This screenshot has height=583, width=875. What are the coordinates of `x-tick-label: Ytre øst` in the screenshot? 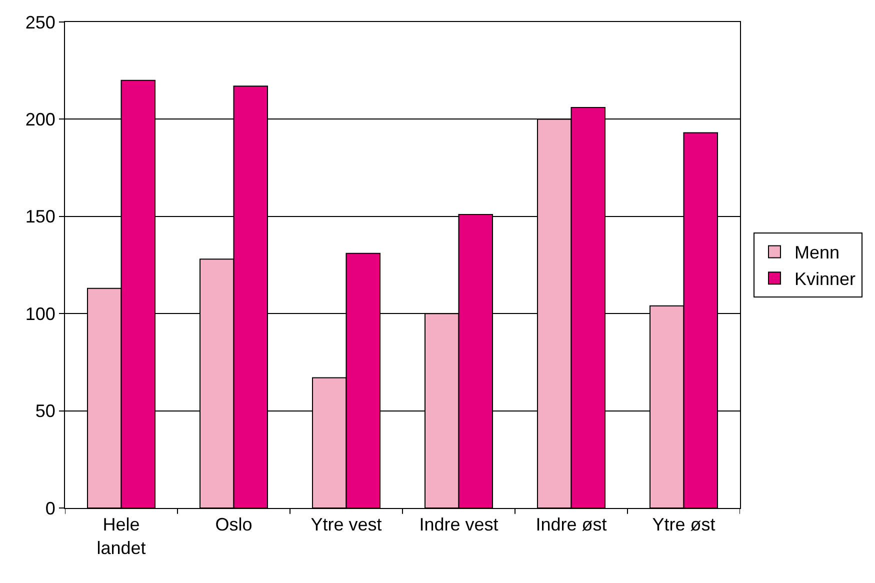 It's located at (684, 524).